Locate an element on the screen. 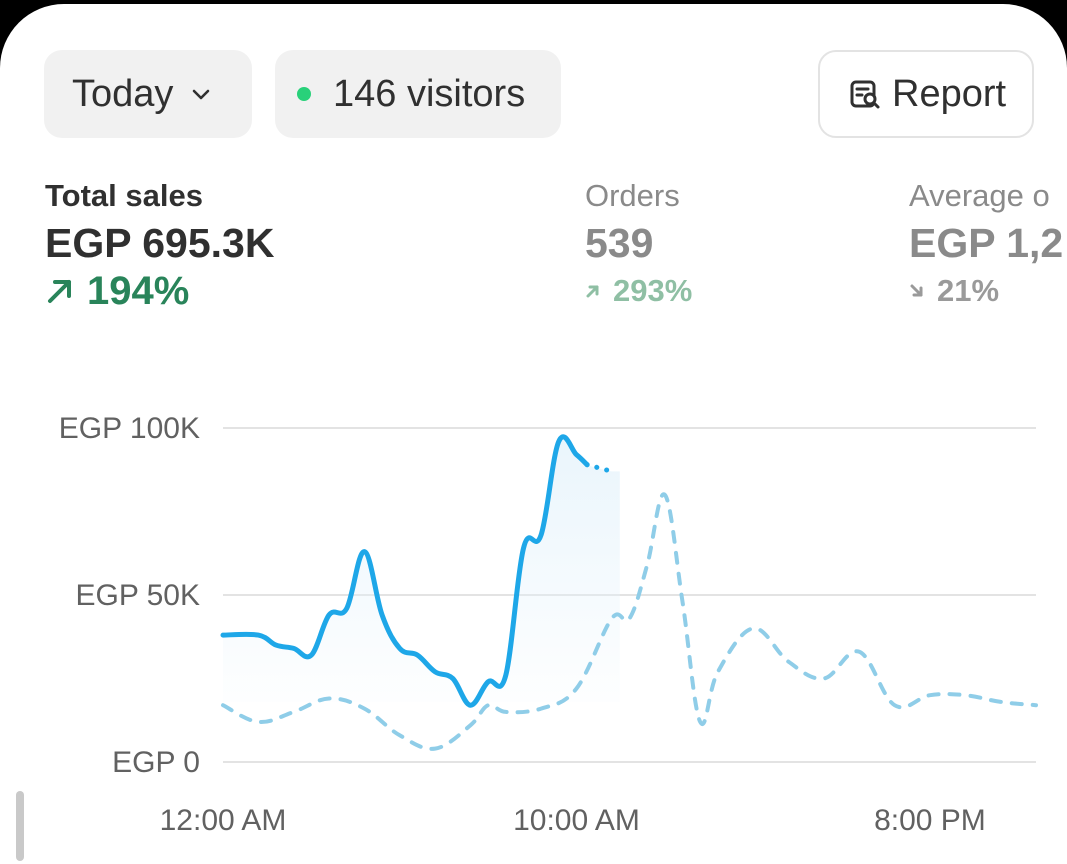 Image resolution: width=1067 pixels, height=864 pixels. metric-average-order-value: Average o EGP 1,2 21% is located at coordinates (986, 244).